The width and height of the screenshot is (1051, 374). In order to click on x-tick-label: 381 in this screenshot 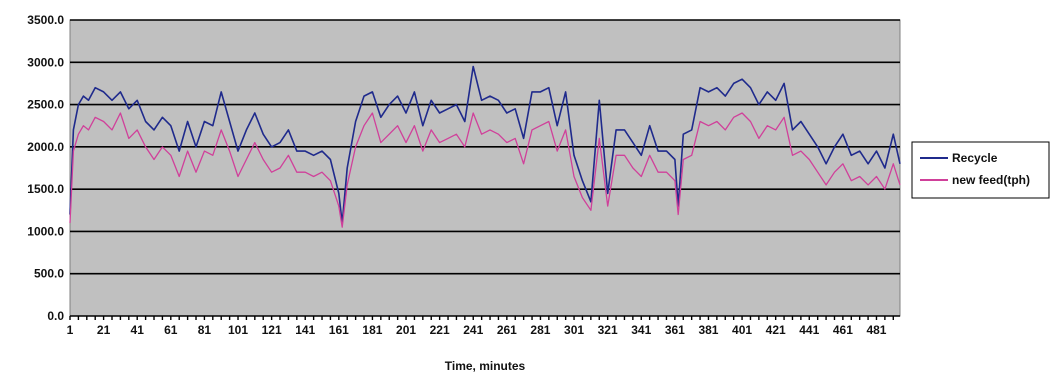, I will do `click(708, 330)`.